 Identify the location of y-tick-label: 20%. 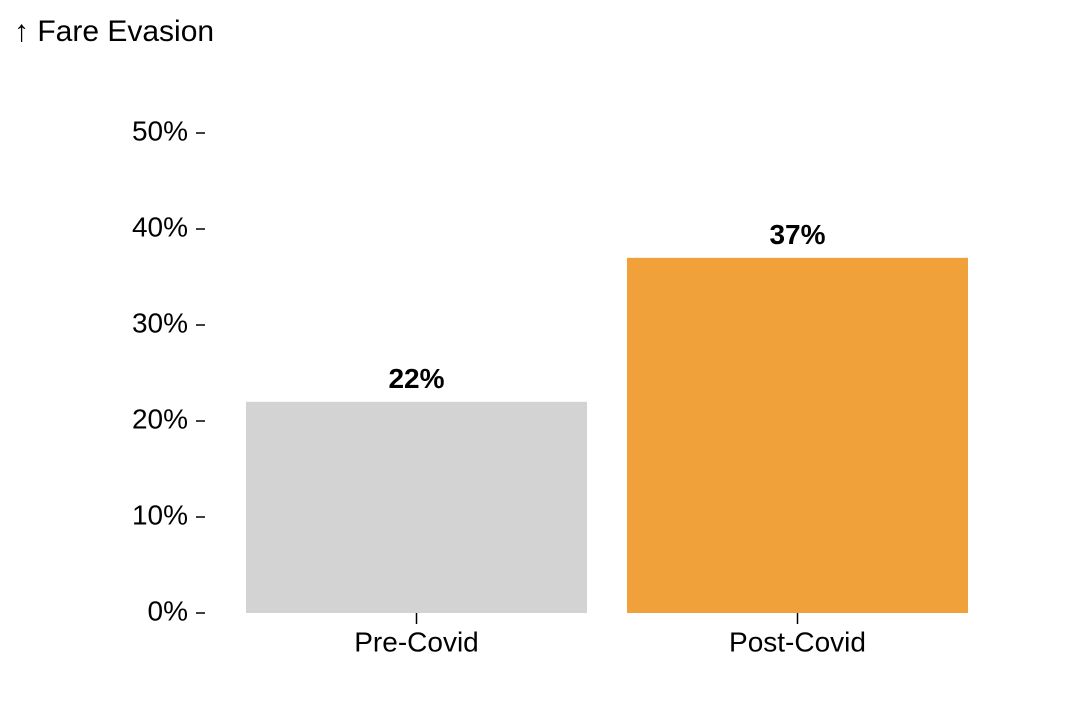
(160, 418).